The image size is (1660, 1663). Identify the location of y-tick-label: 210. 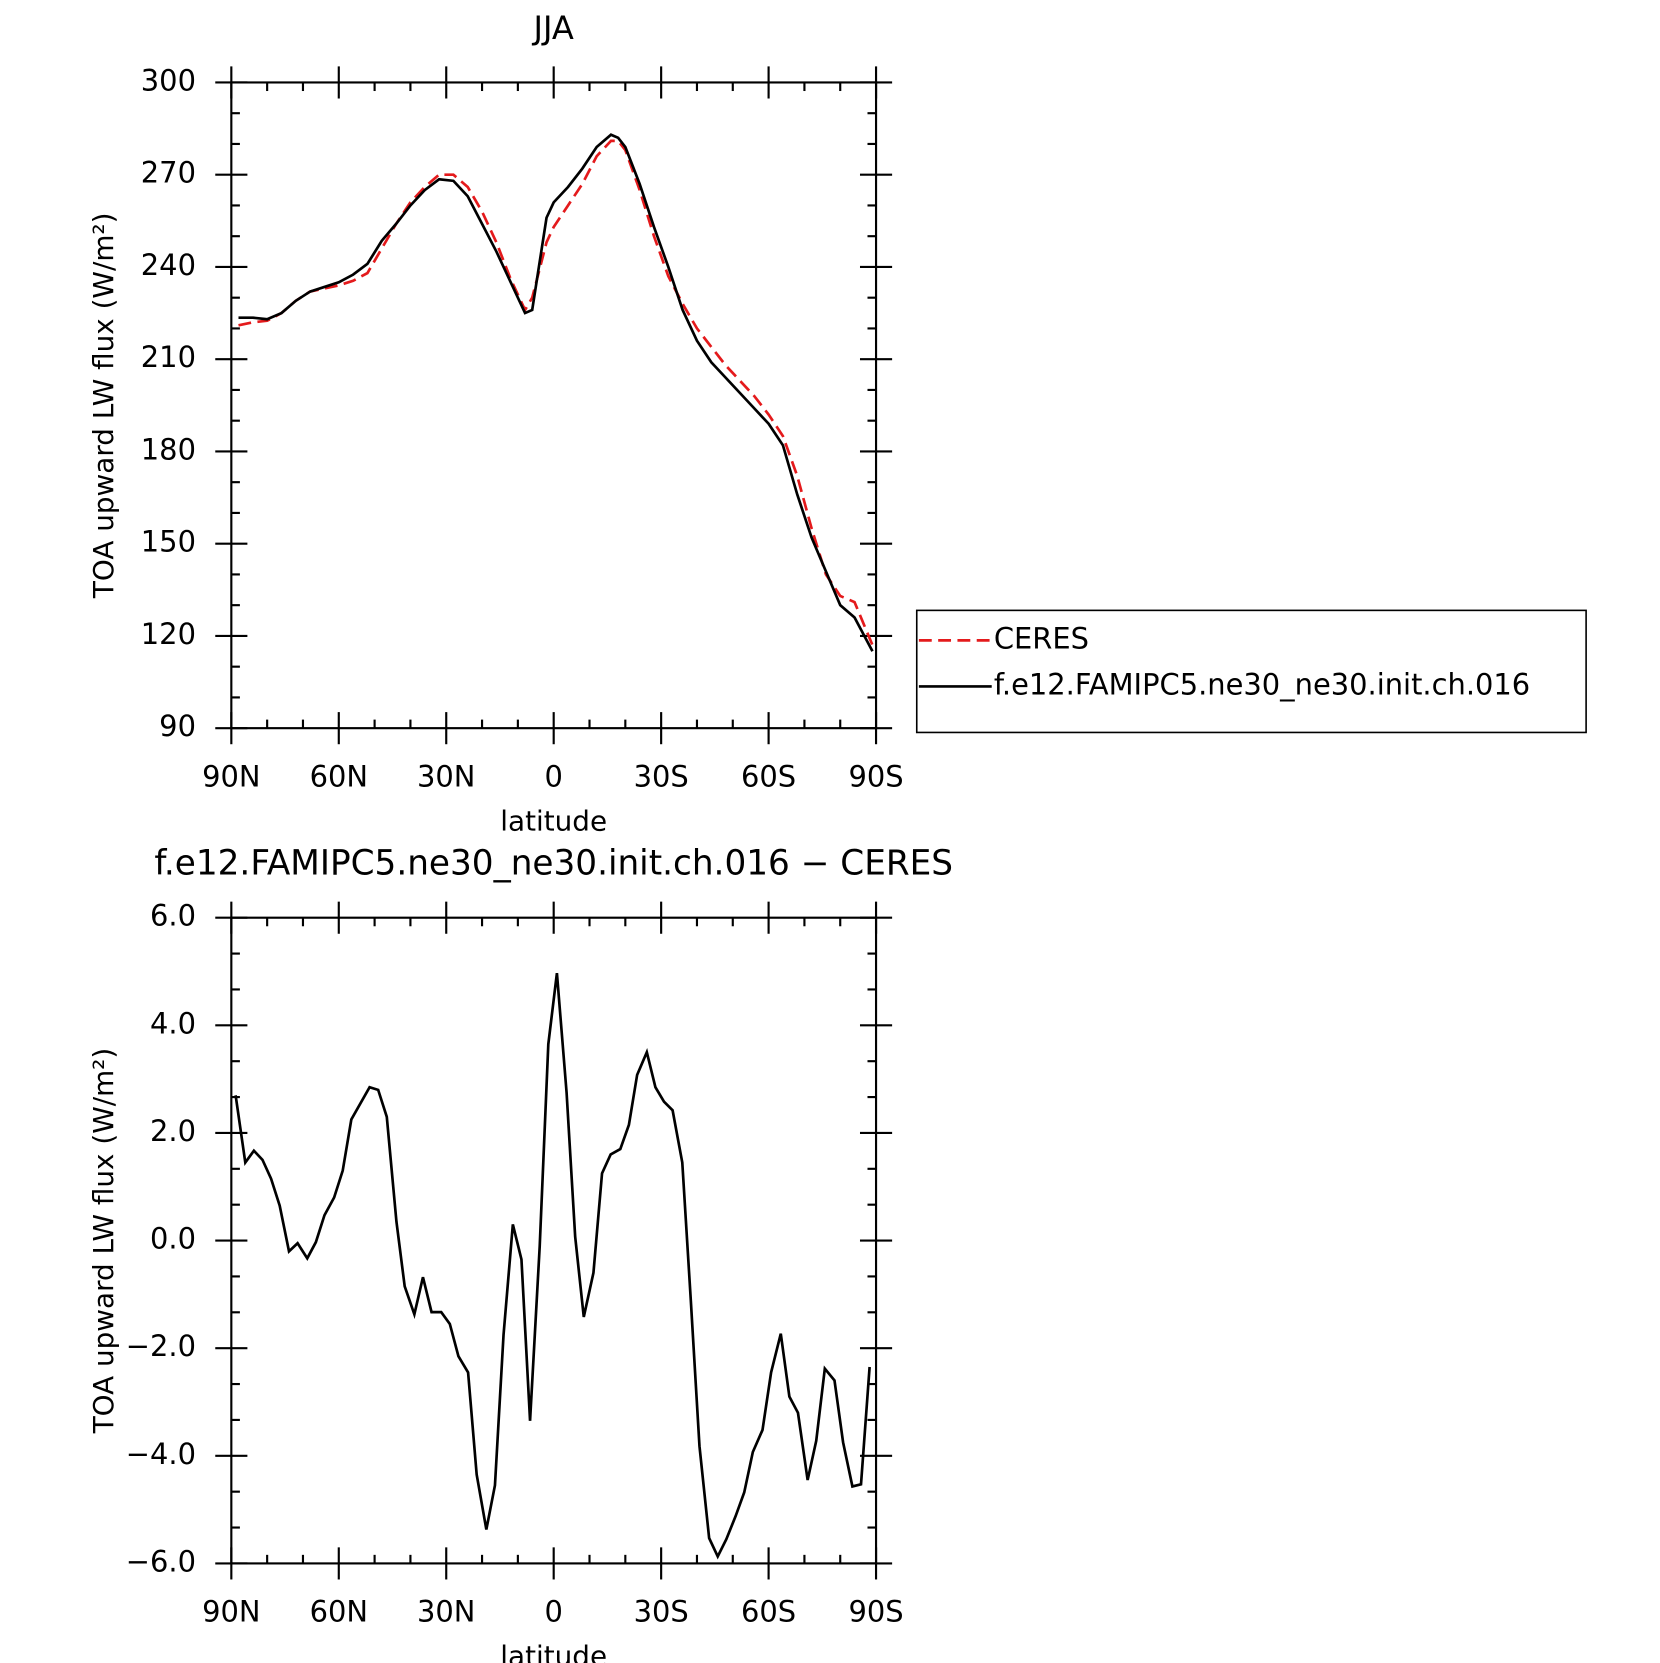
(168, 357).